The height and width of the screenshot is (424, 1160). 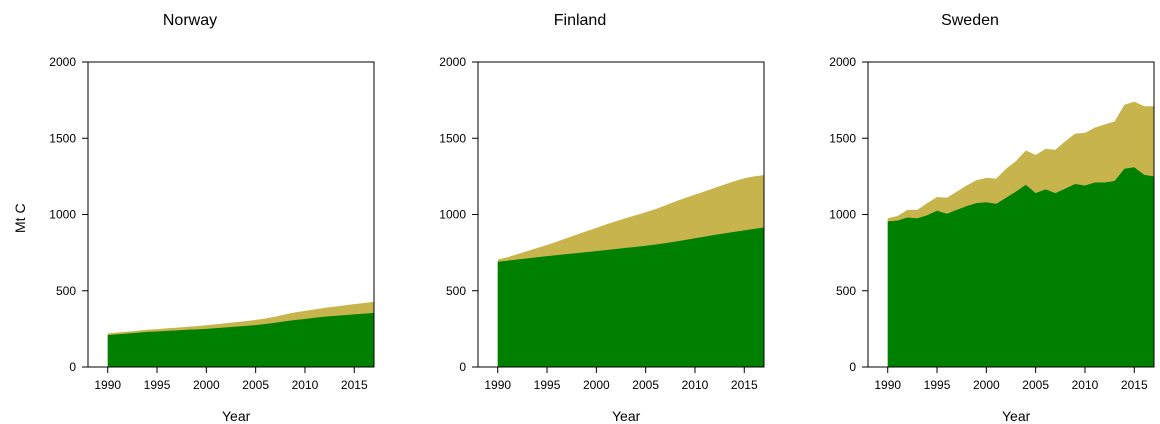 What do you see at coordinates (580, 20) in the screenshot?
I see `chart-title: Finland` at bounding box center [580, 20].